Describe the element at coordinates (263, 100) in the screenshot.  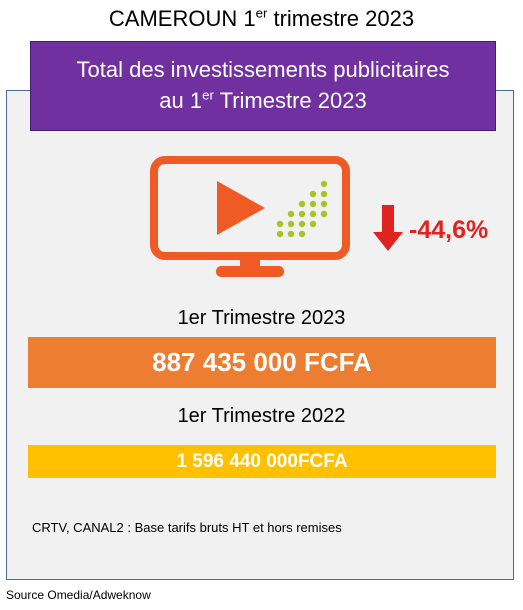
I see `banner-line-2: au 1er Trimestre 2023` at that location.